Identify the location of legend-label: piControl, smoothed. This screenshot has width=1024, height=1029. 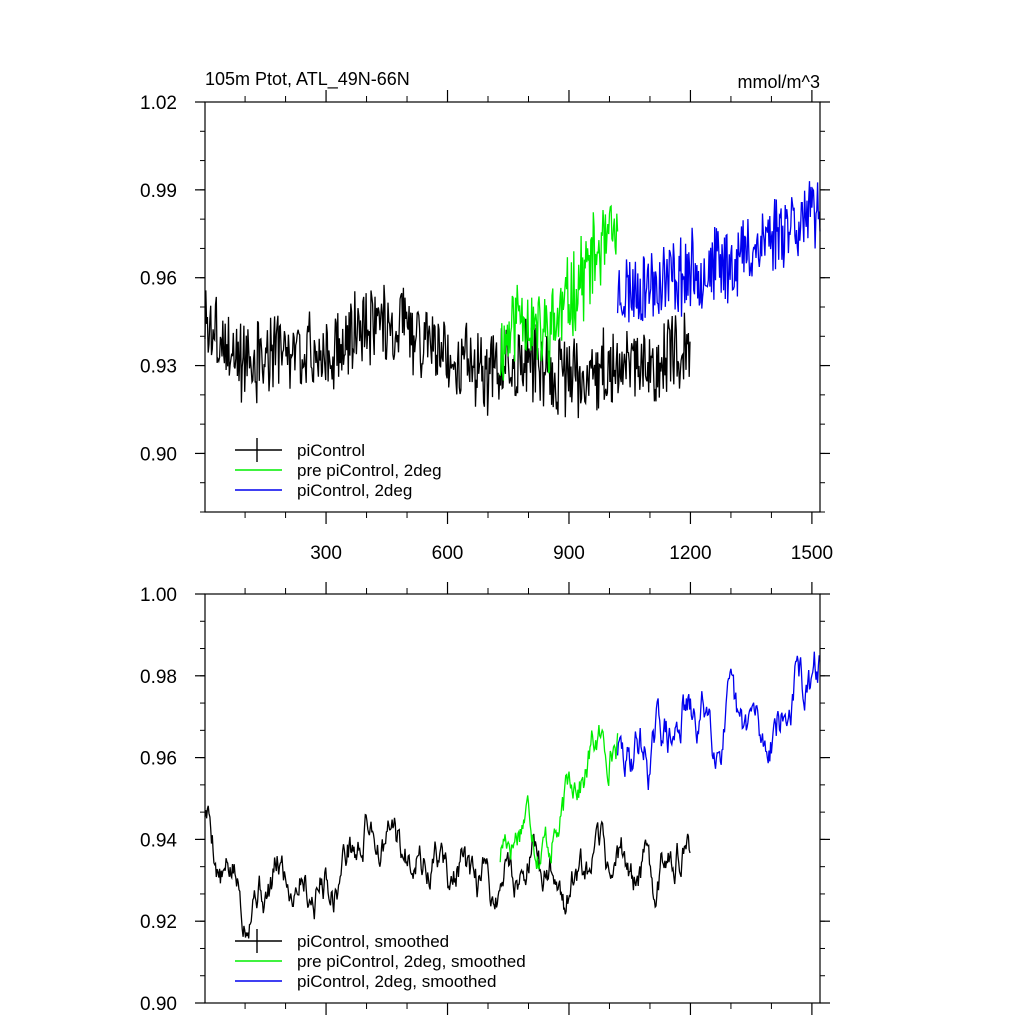
(373, 941).